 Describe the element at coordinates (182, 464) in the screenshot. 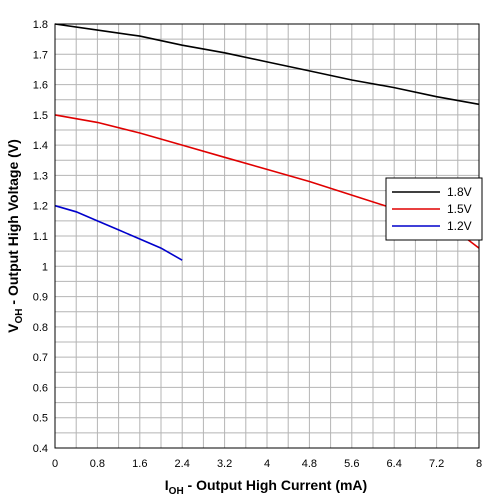

I see `x-tick-label: 2.4` at that location.